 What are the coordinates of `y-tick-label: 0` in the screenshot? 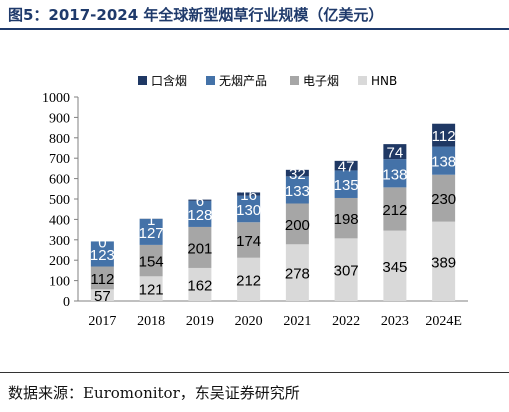 It's located at (66, 302).